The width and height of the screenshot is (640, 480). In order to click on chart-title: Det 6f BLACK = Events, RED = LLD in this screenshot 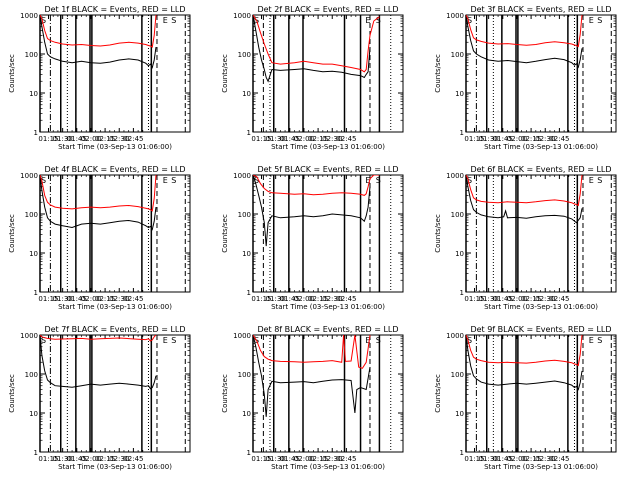, I will do `click(540, 169)`.